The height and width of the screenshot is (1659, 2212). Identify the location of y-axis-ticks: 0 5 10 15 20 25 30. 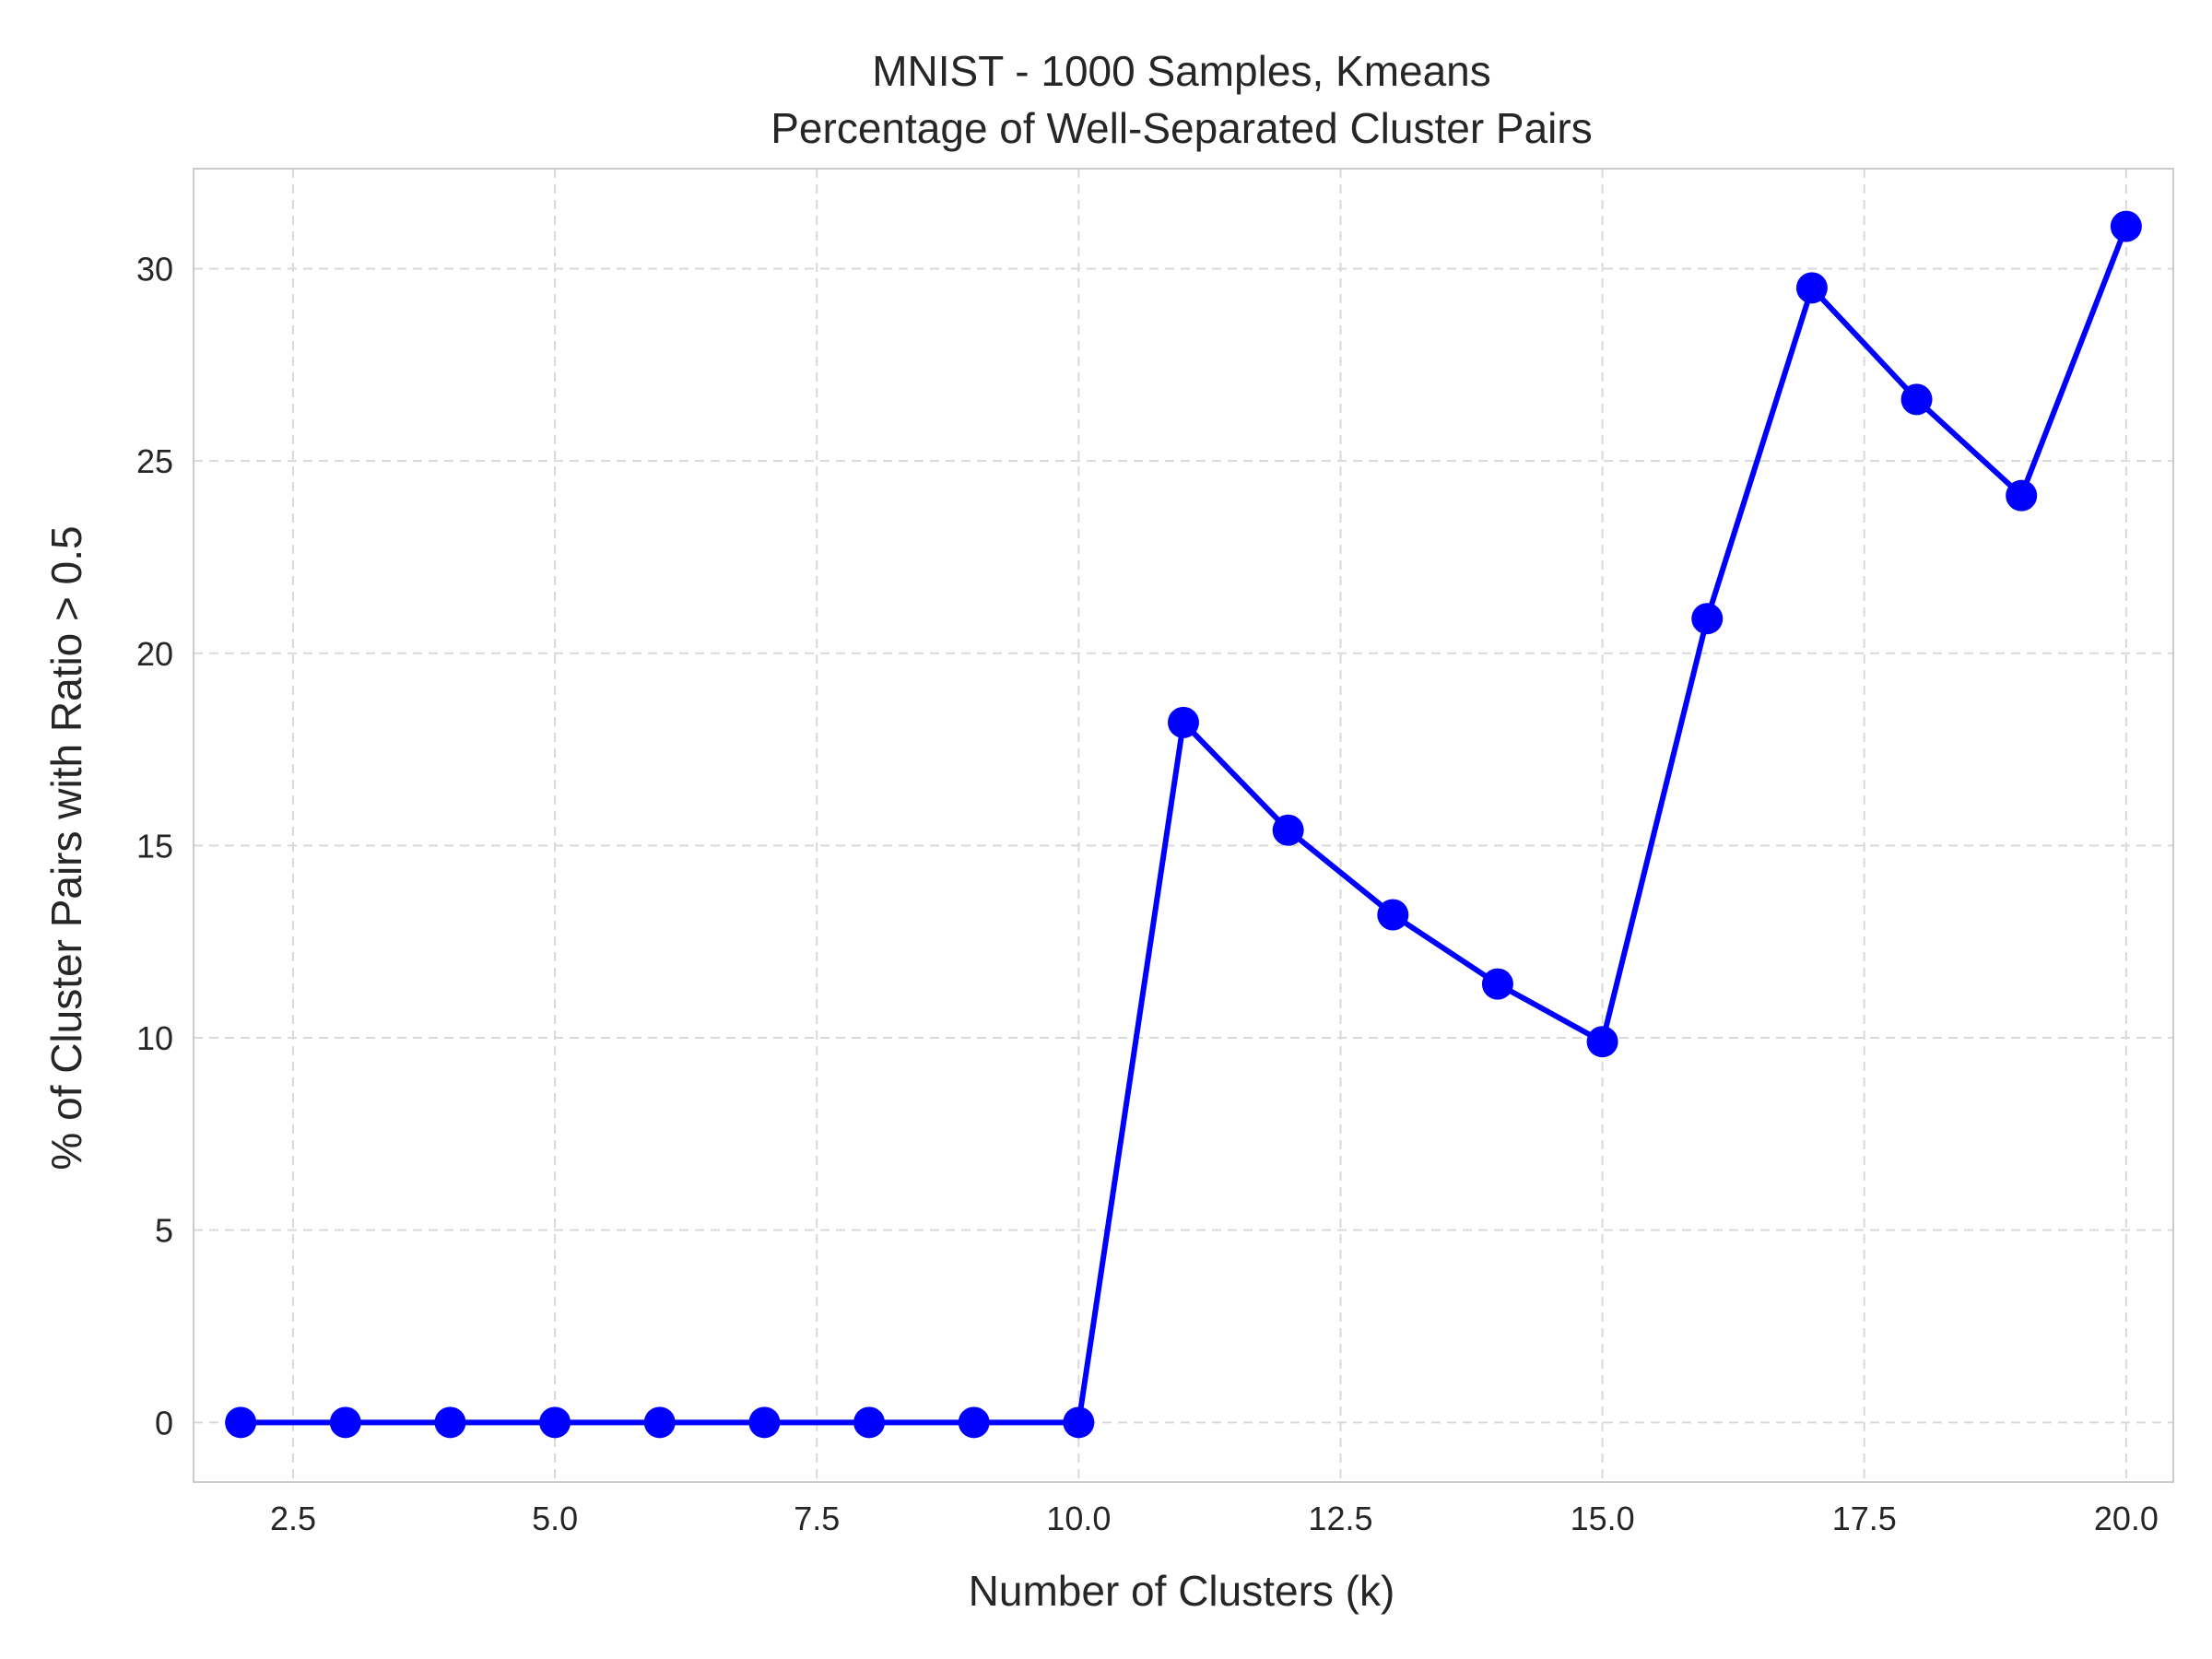
(154, 845).